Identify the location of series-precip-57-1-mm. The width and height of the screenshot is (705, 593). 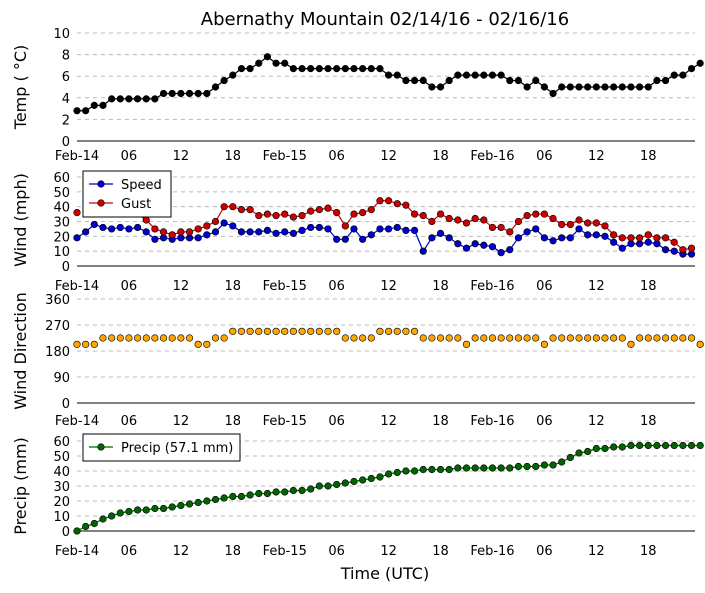
(388, 488).